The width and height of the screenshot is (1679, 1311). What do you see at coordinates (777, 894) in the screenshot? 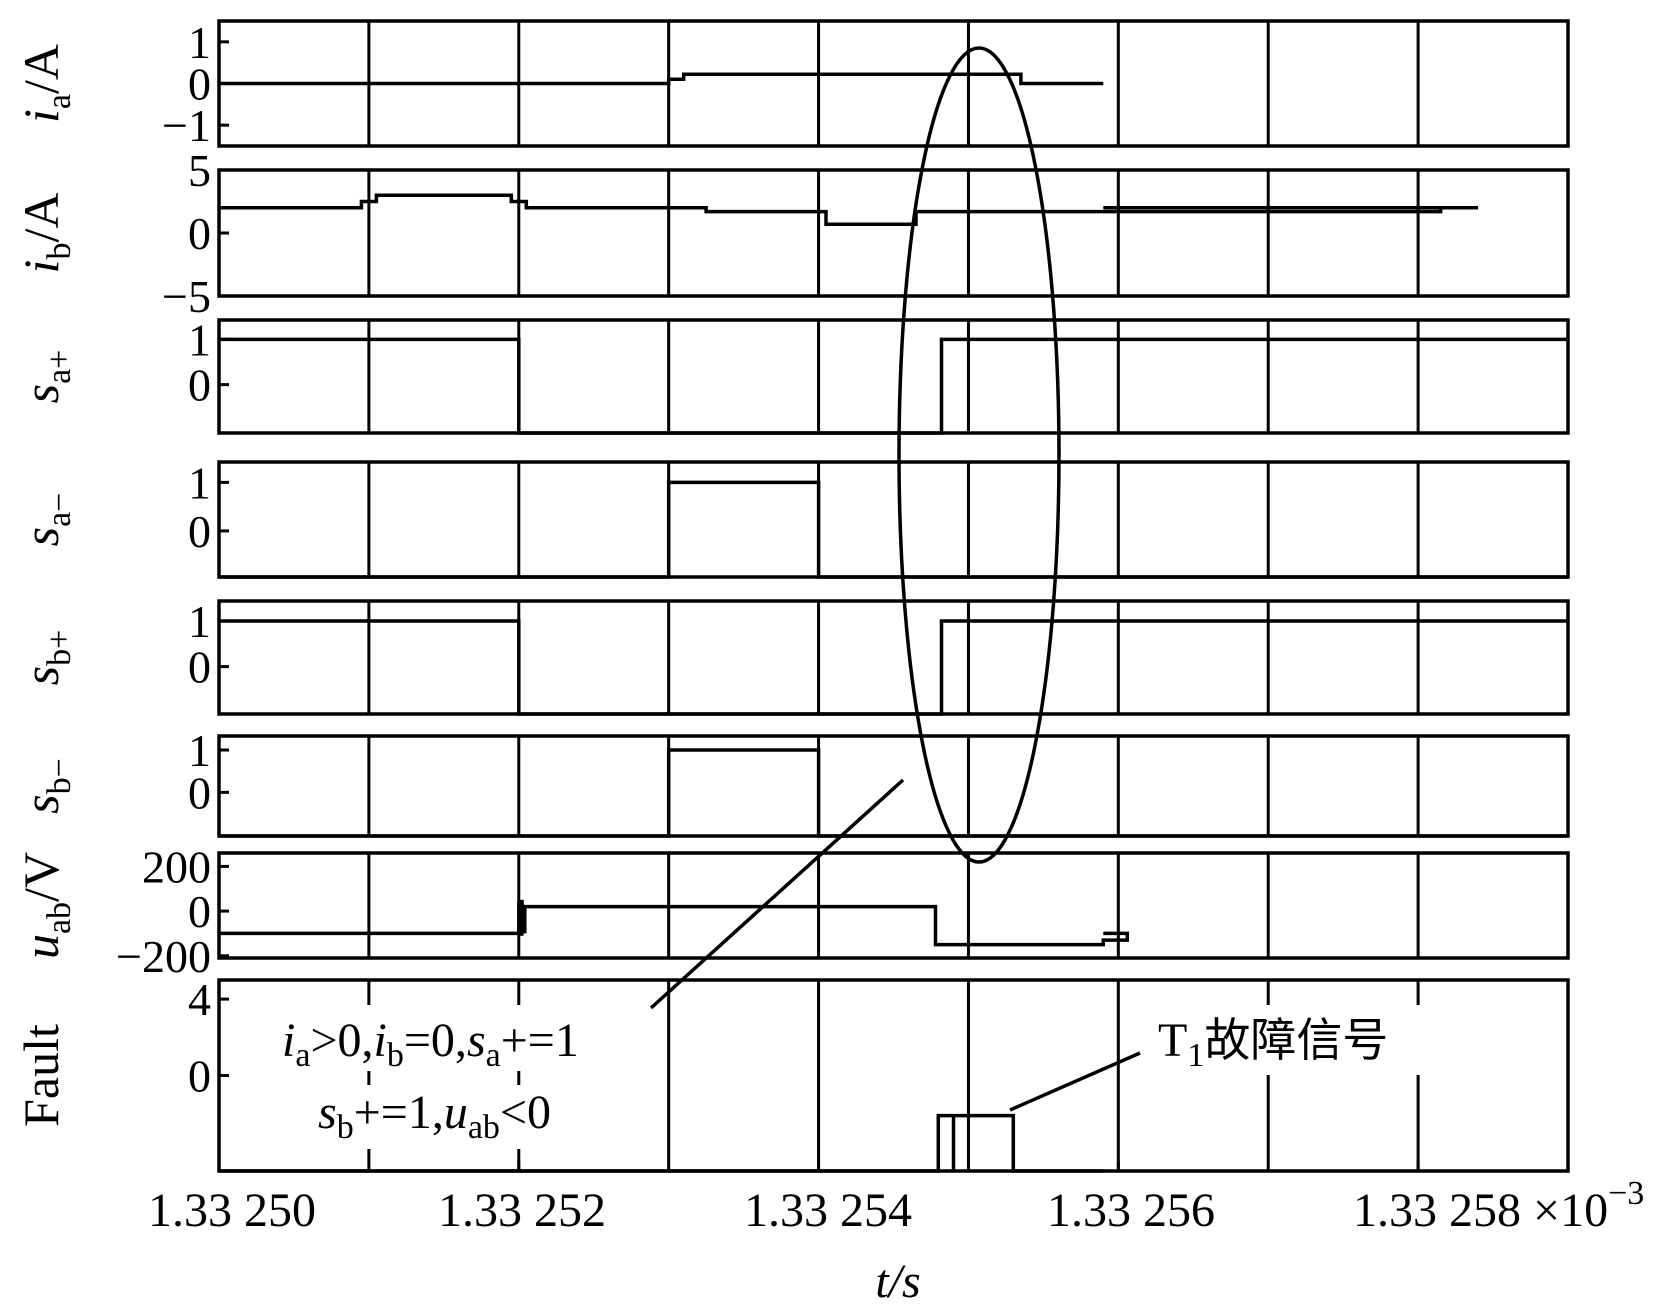
I see `condition-leader-line` at bounding box center [777, 894].